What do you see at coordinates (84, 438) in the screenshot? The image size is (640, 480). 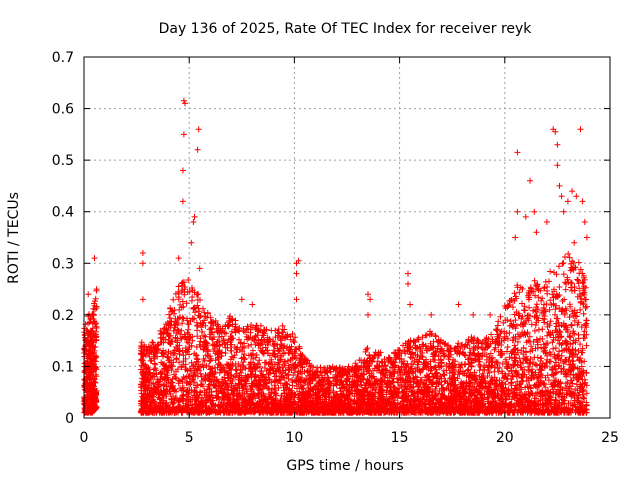 I see `x-tick-label: 0` at bounding box center [84, 438].